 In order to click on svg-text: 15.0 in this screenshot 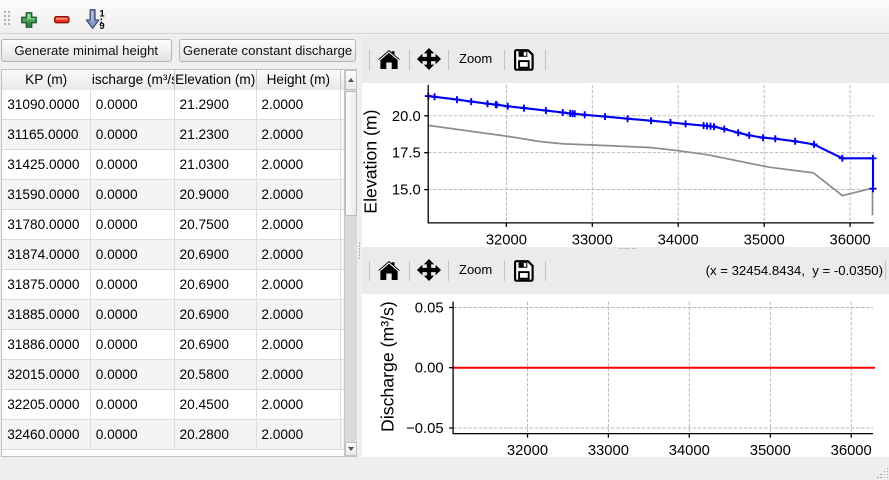, I will do `click(406, 190)`.